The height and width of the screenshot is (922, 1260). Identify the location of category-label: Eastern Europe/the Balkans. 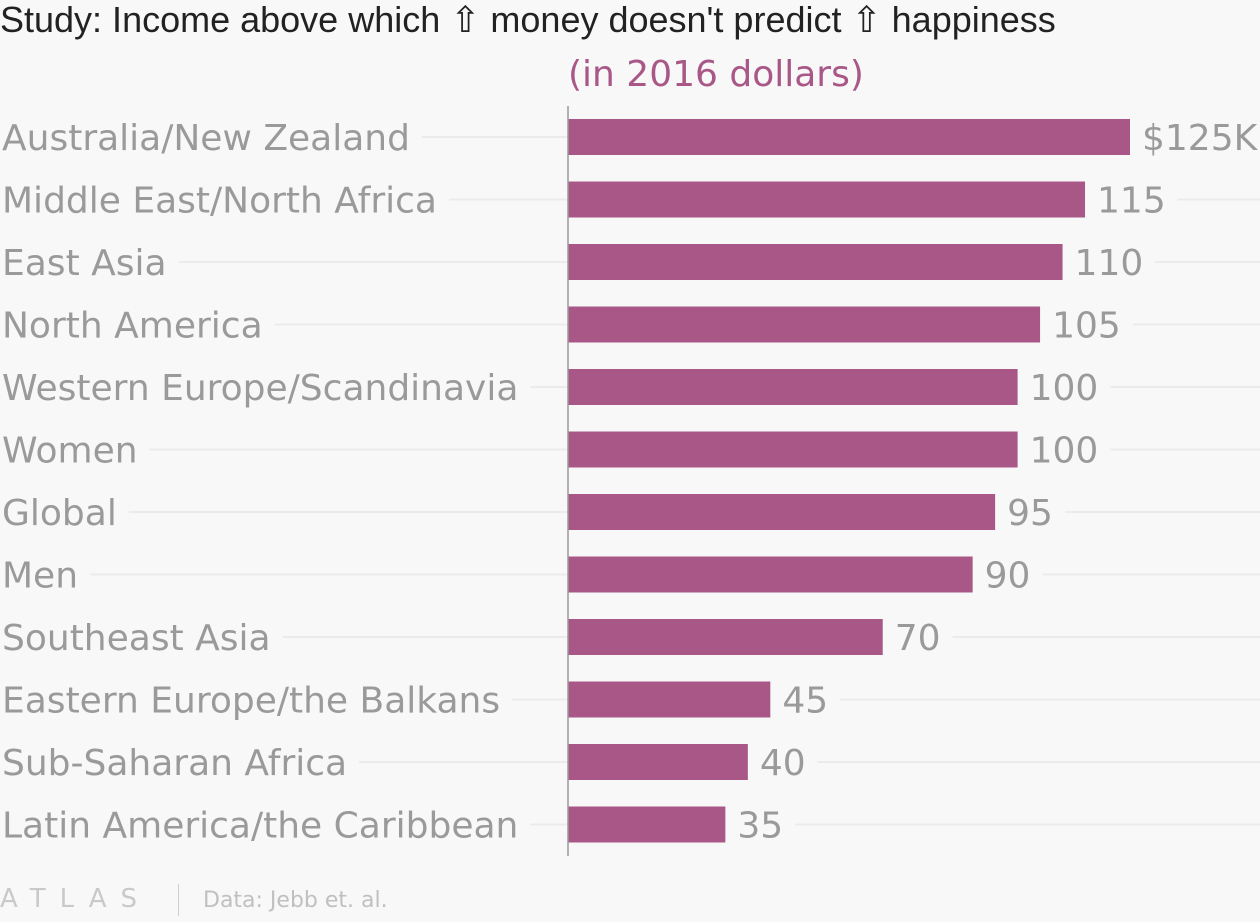
(251, 701).